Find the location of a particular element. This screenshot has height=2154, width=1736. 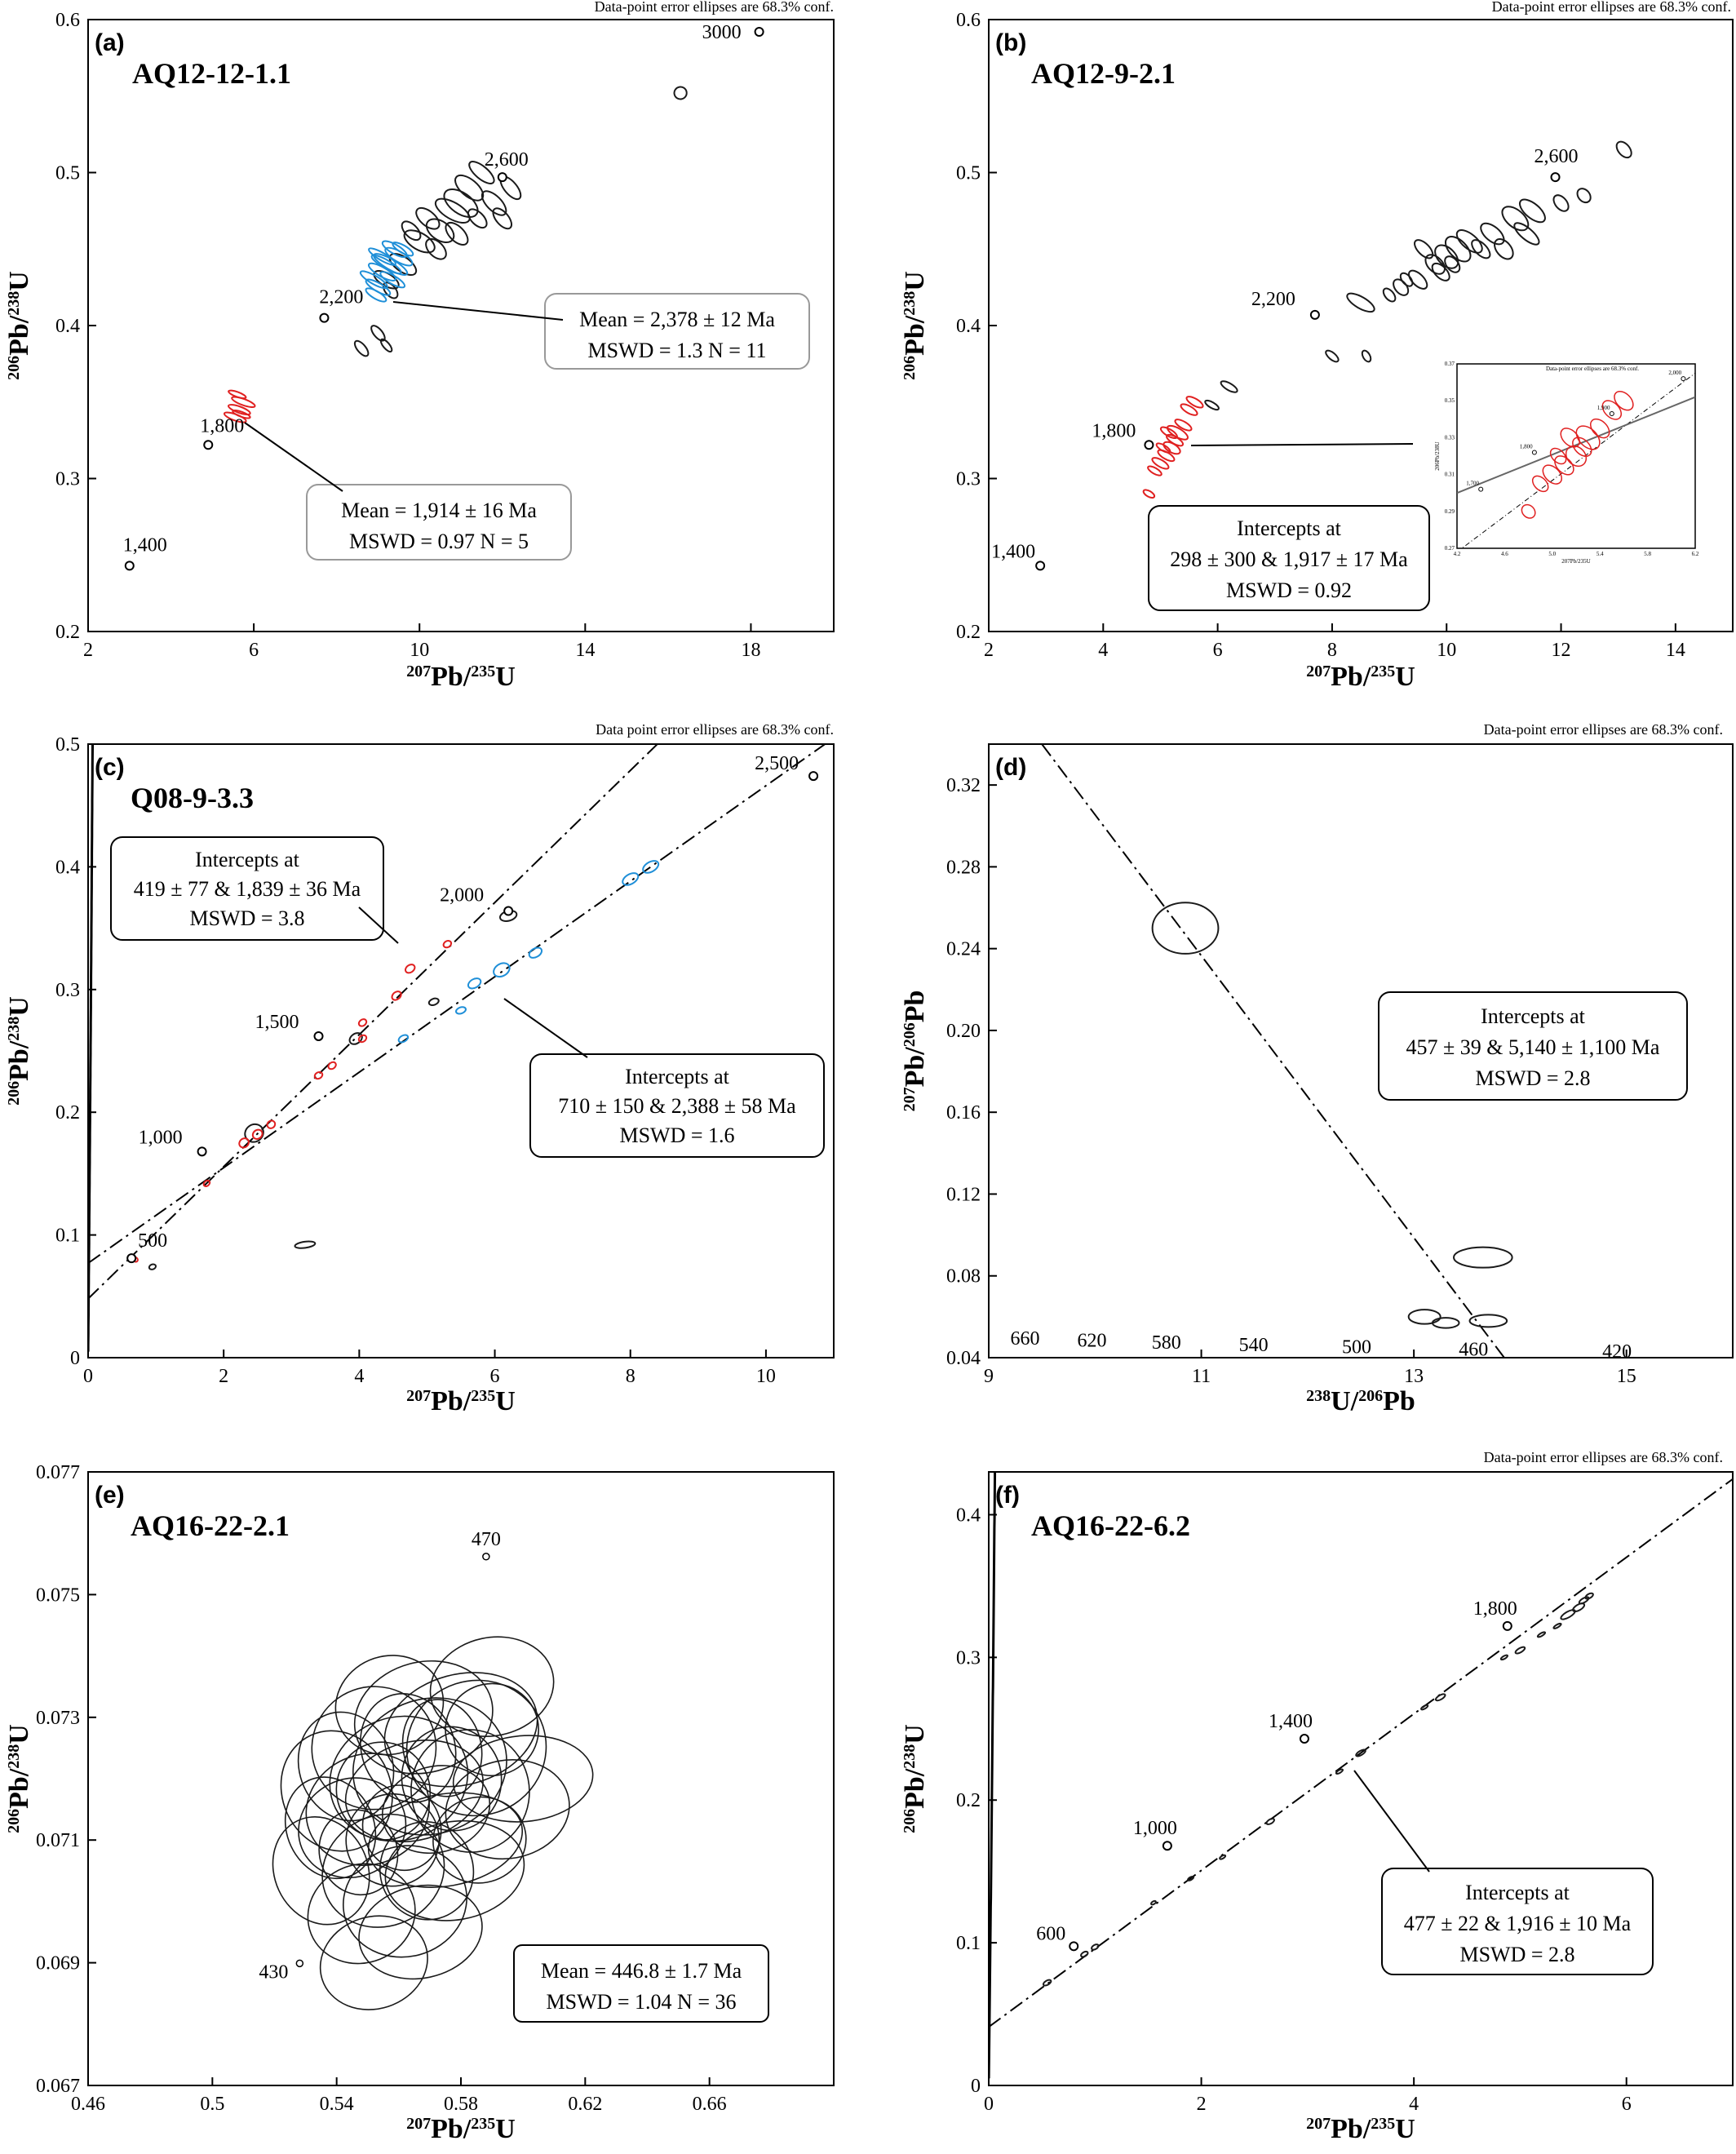

y-tick-label: 0.1 is located at coordinates (67, 1236).